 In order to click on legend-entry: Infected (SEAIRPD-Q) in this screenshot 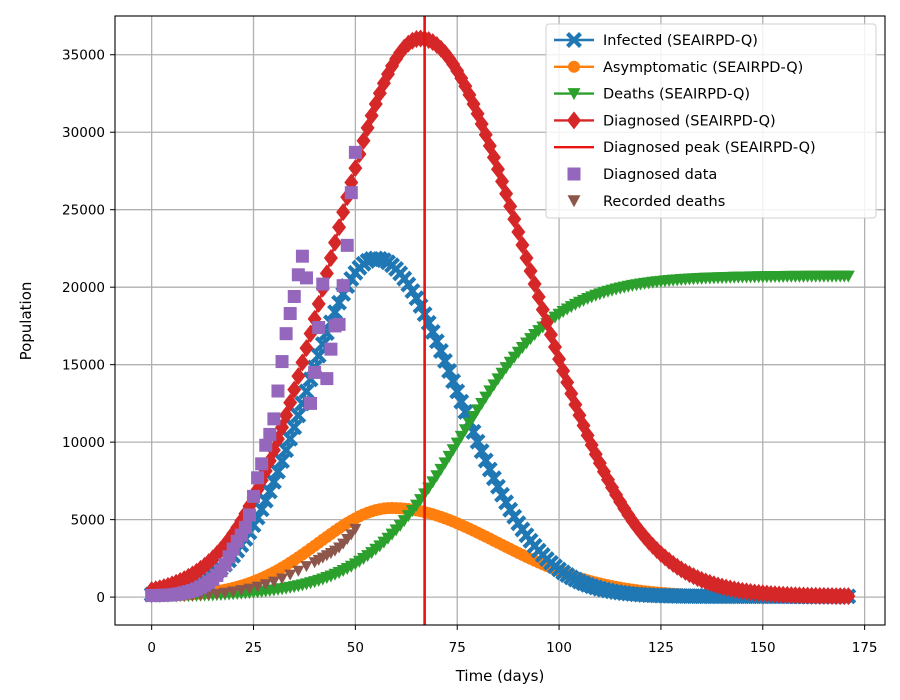, I will do `click(656, 40)`.